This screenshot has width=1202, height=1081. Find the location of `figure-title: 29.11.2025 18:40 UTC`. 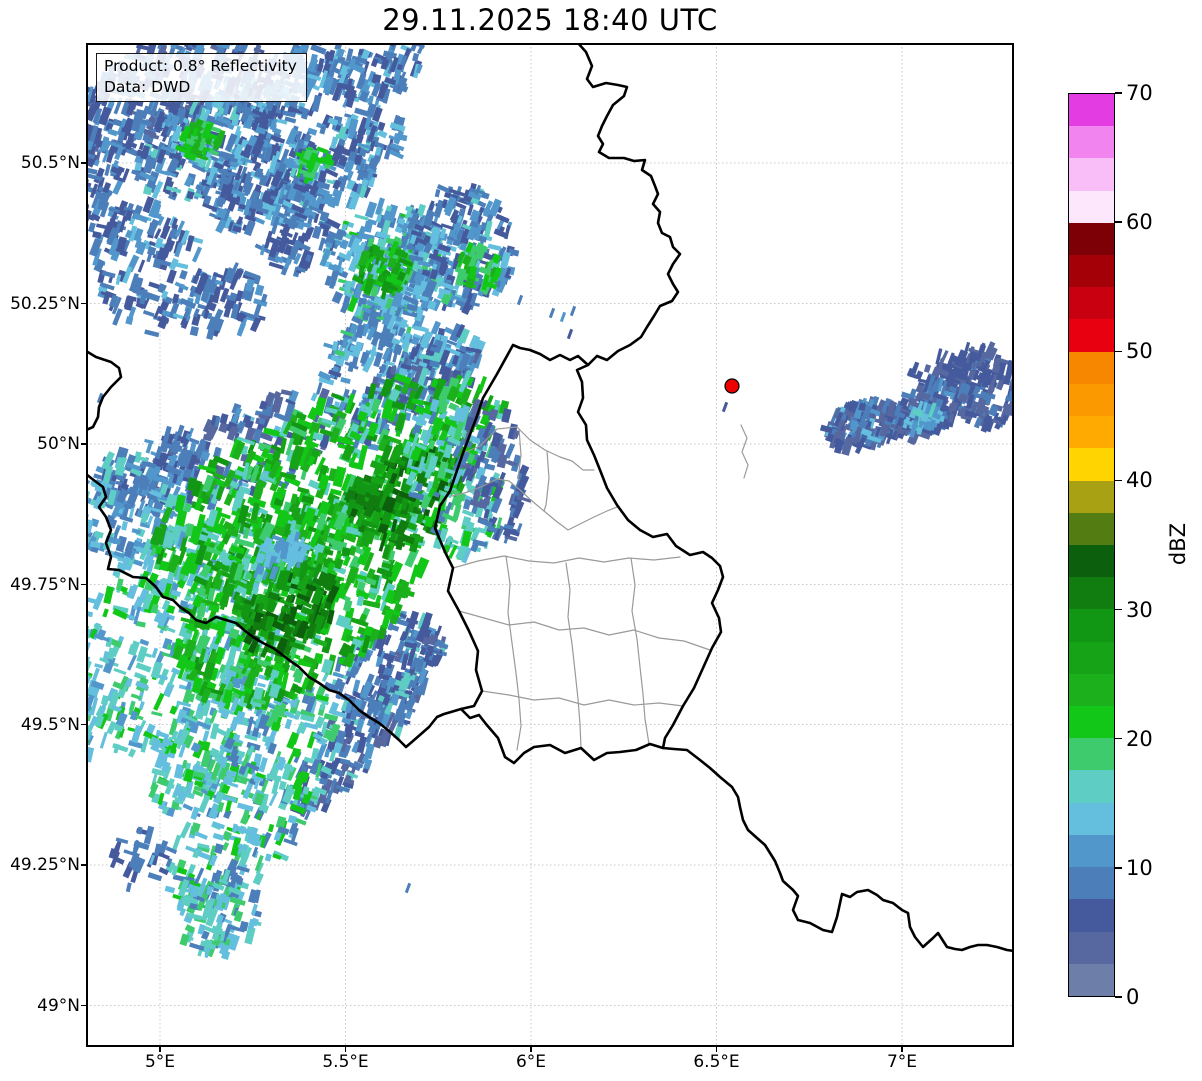

figure-title: 29.11.2025 18:40 UTC is located at coordinates (550, 20).